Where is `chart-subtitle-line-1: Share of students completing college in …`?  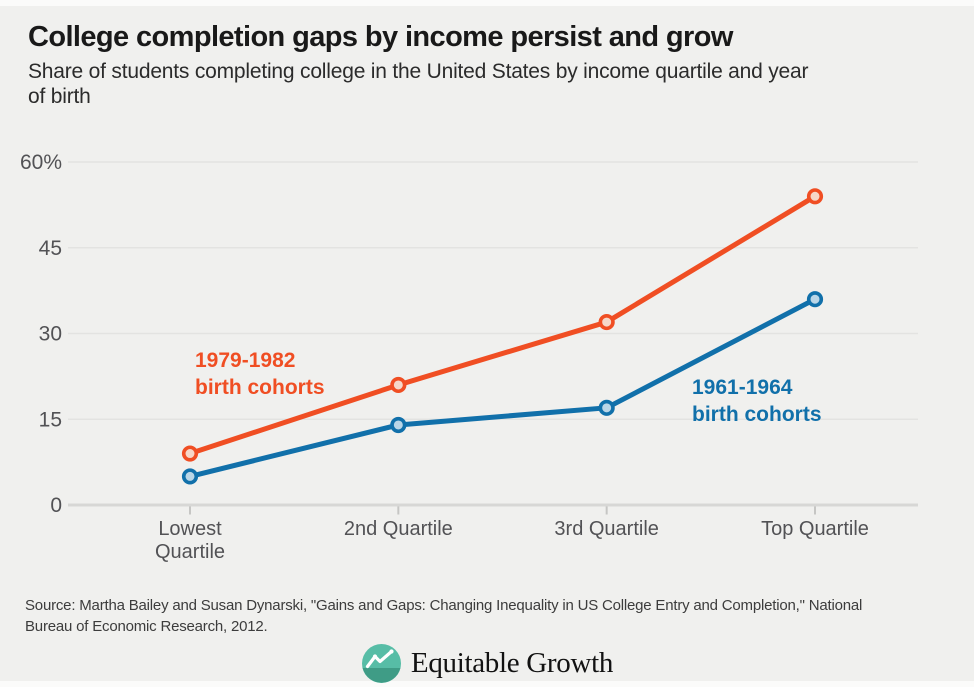
chart-subtitle-line-1: Share of students completing college in … is located at coordinates (418, 71).